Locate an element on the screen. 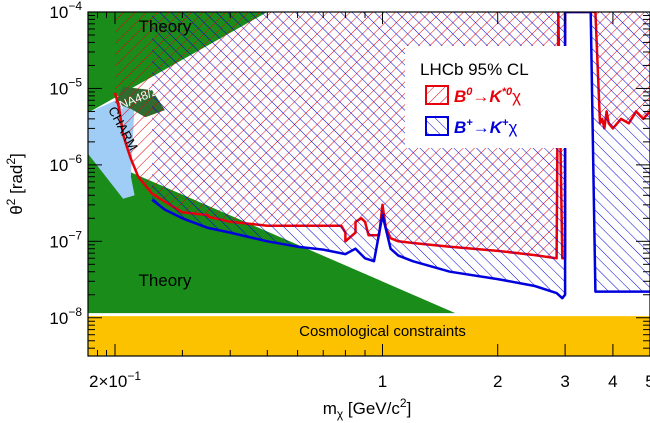 The height and width of the screenshot is (423, 650). y-tick-label: 10⁻⁸ is located at coordinates (65, 316).